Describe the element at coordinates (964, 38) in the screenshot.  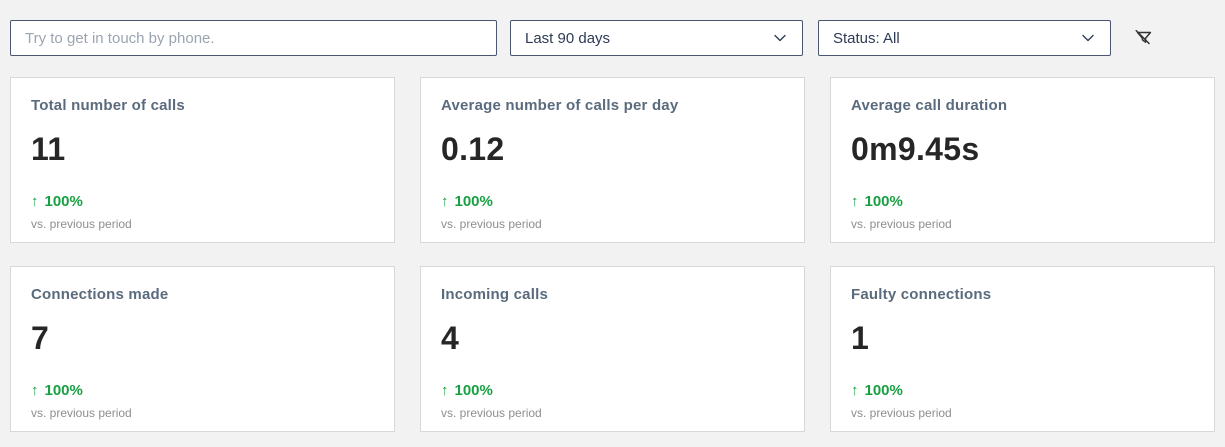
I see `status-dropdown: Status: All` at that location.